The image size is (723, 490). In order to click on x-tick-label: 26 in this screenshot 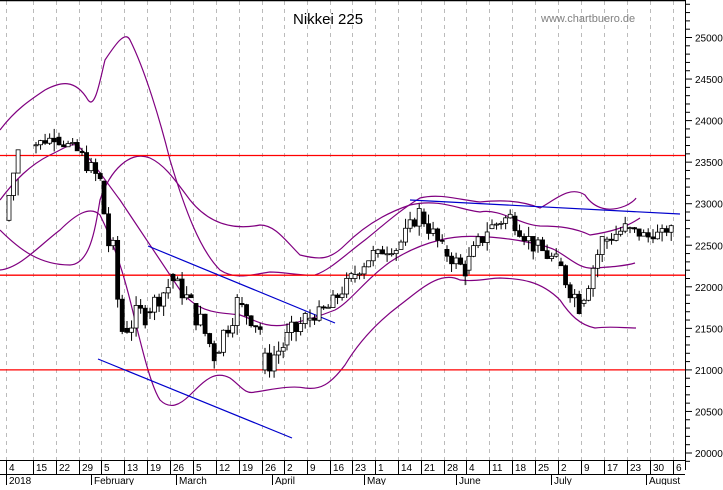, I will do `click(271, 468)`.